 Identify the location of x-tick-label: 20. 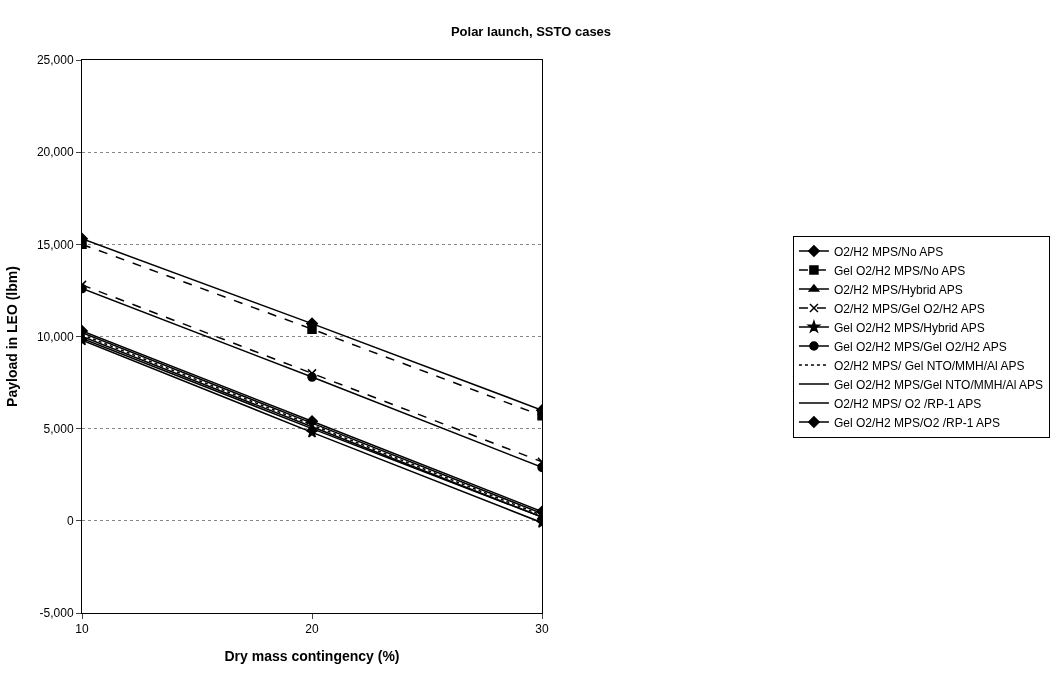
(312, 629).